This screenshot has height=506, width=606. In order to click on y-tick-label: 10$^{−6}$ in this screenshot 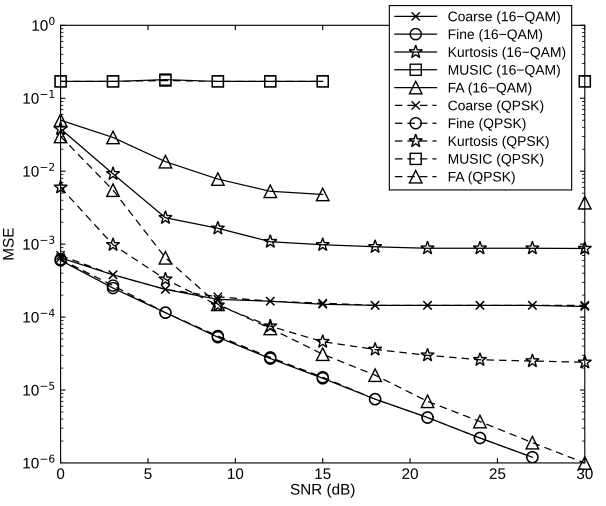, I will do `click(39, 461)`.